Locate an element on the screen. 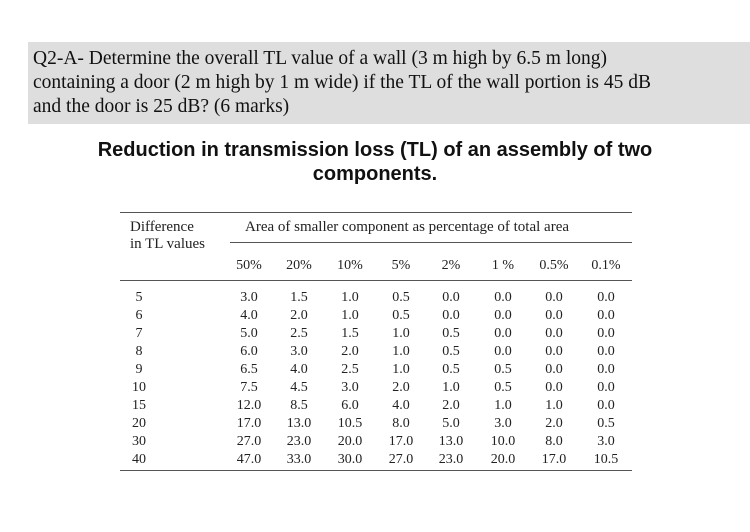 The width and height of the screenshot is (750, 532). column-header: 50% is located at coordinates (249, 265).